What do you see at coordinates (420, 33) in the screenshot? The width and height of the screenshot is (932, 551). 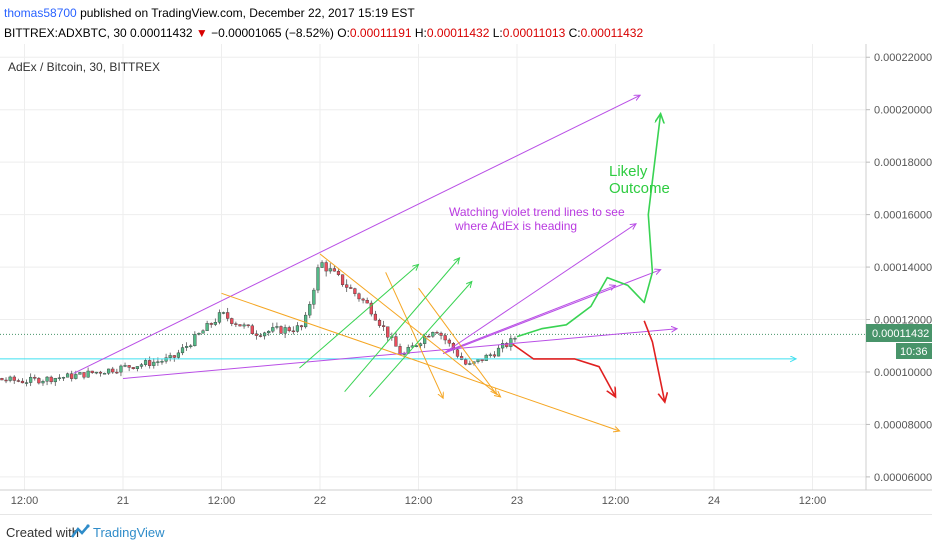 I see `high-label: H:` at bounding box center [420, 33].